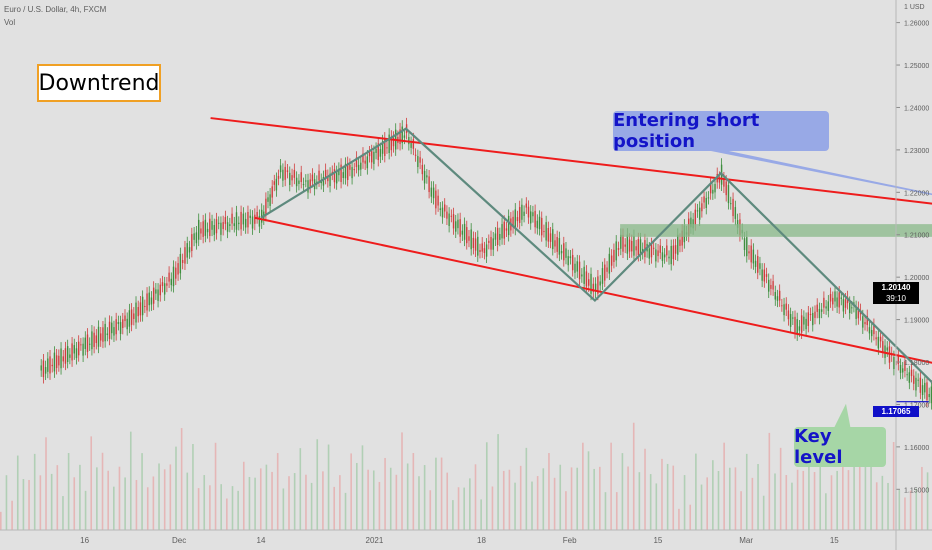  Describe the element at coordinates (776, 230) in the screenshot. I see `entry-zone` at that location.